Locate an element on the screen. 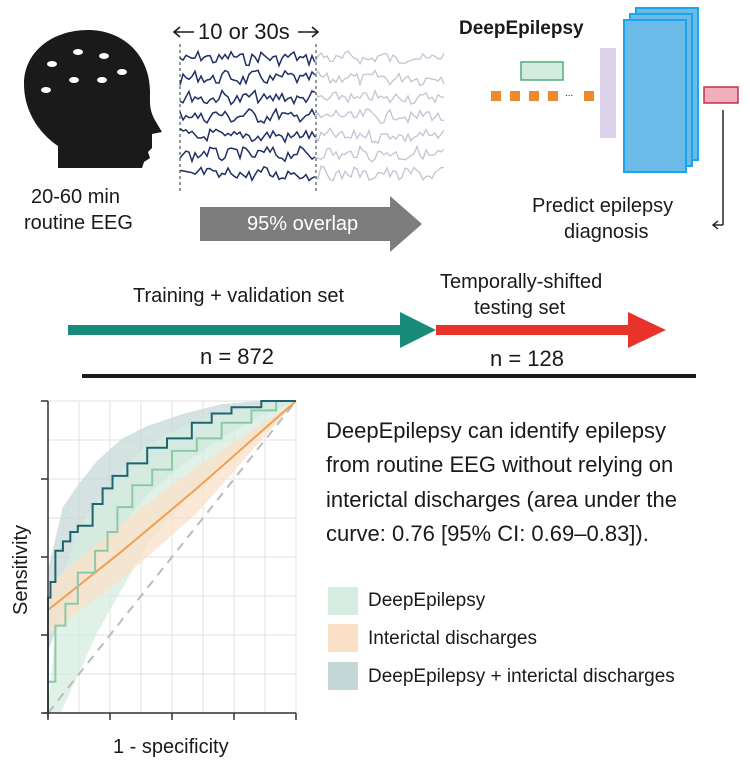 The height and width of the screenshot is (769, 750). legend-swatch-deepepilepsy is located at coordinates (343, 601).